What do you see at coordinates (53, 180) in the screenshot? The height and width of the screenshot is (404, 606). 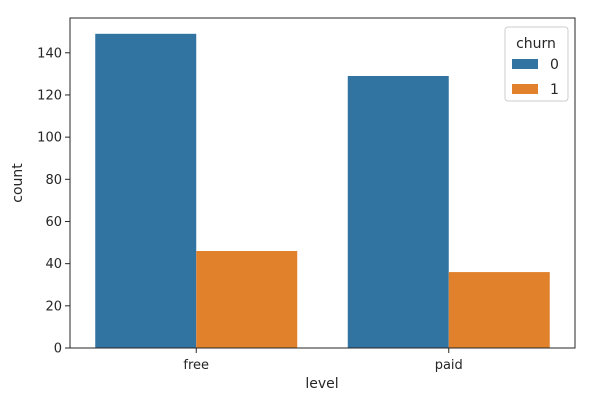 I see `y-tick-label: 80` at bounding box center [53, 180].